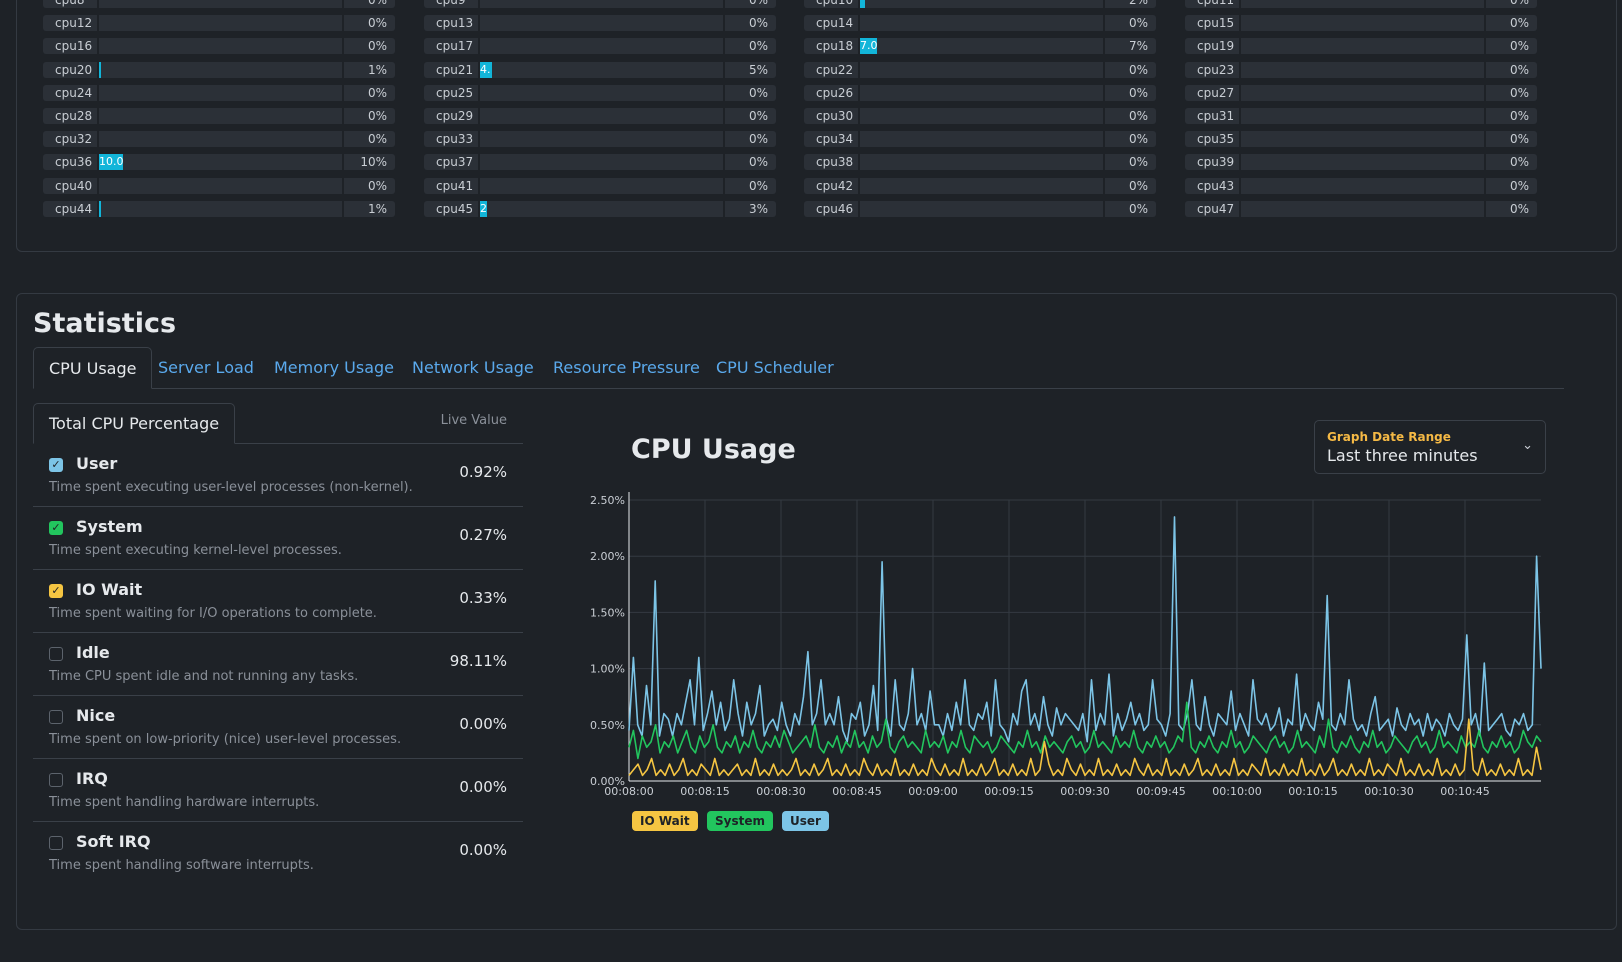  I want to click on cpu-name: cpu36, so click(70, 162).